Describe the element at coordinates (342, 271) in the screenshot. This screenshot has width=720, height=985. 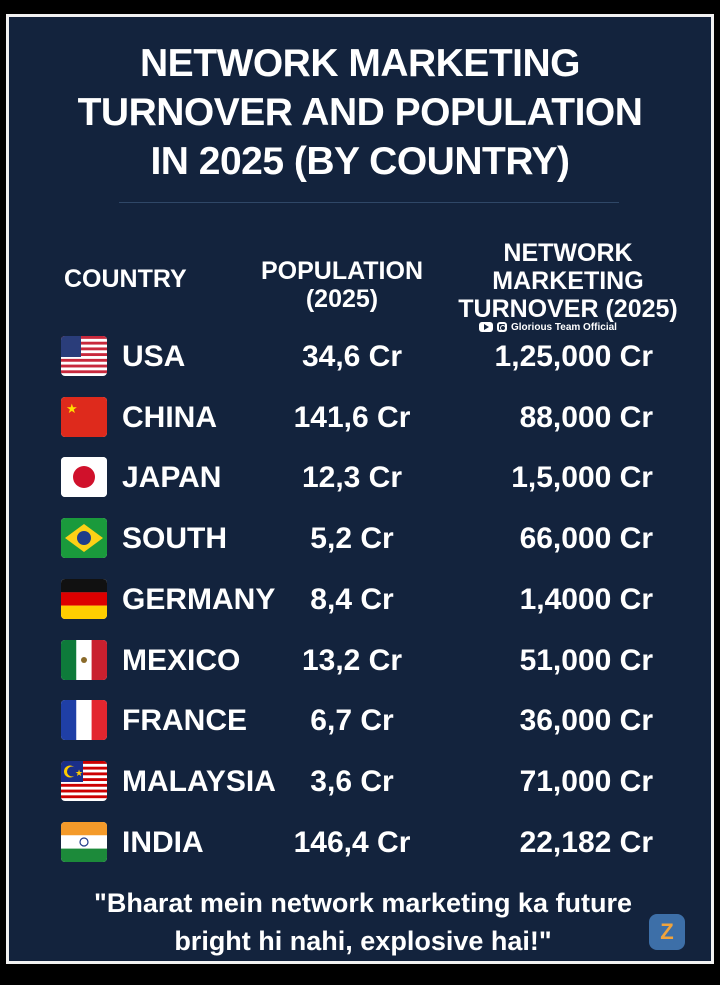
I see `header-population-line-1: POPULATION` at that location.